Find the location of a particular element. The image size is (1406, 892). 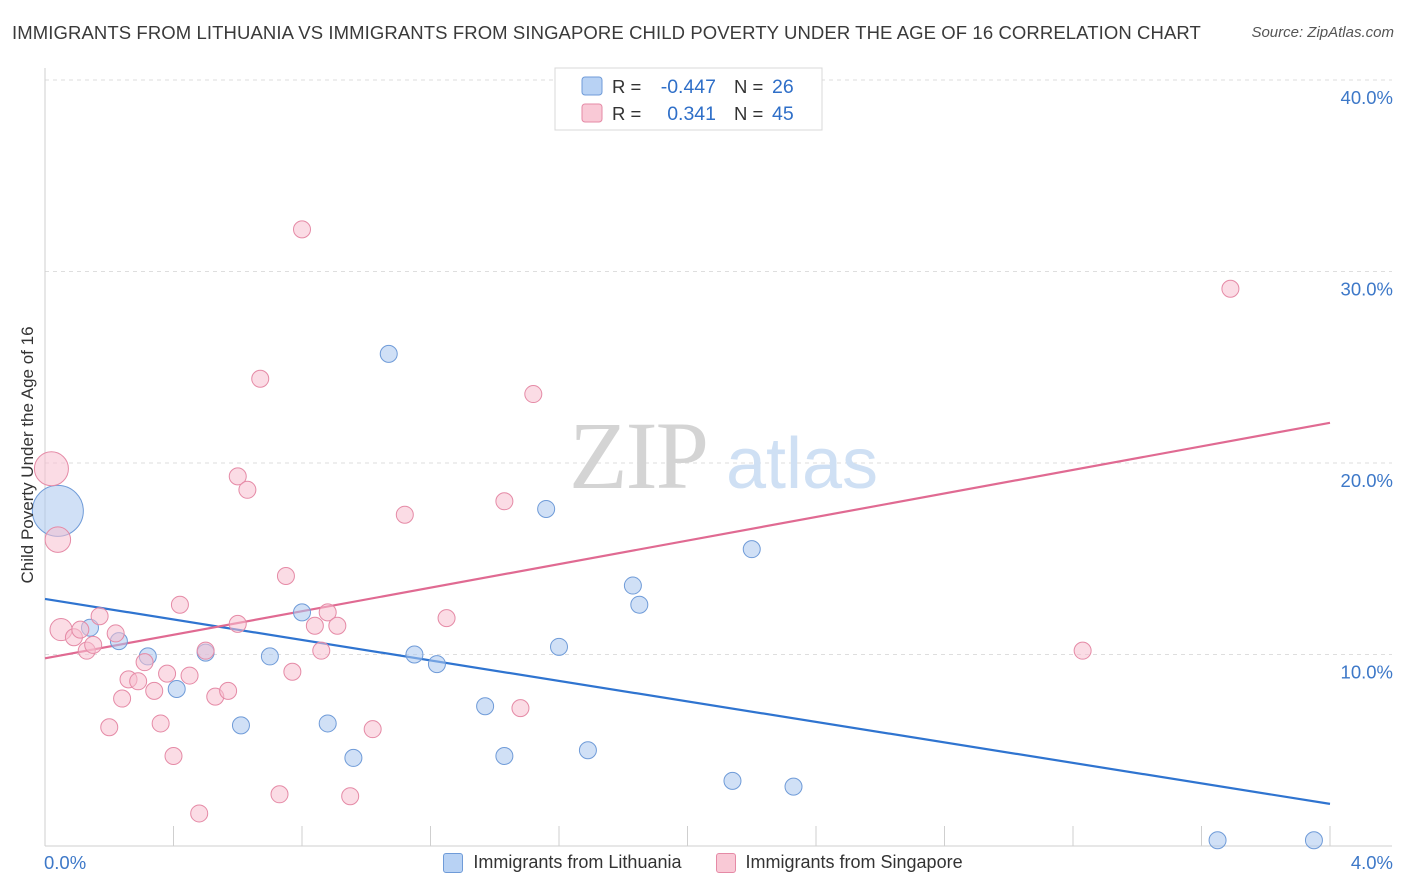

y-tick-label-2: 30.0% is located at coordinates (1367, 289).